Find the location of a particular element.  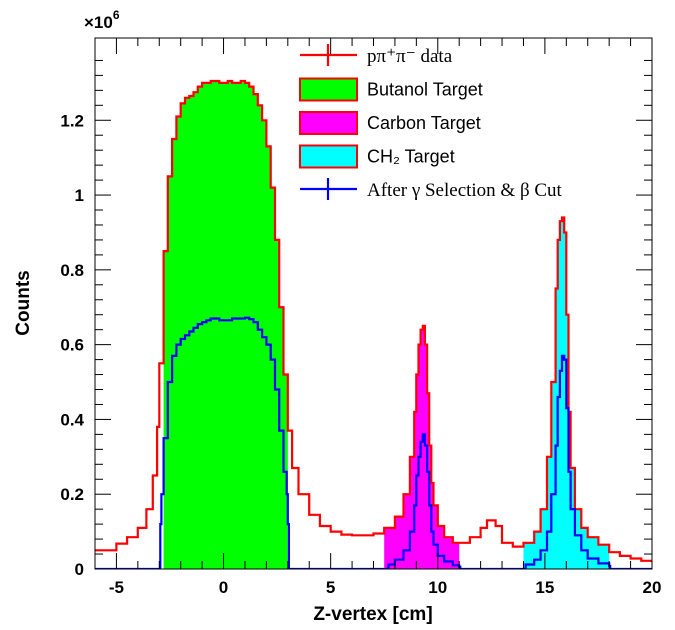

x-tick-label: 15 is located at coordinates (544, 587).